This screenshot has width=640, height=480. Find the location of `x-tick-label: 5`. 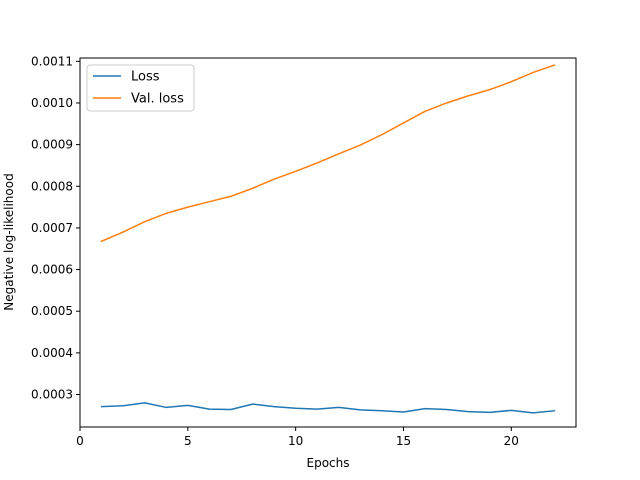

x-tick-label: 5 is located at coordinates (188, 441).